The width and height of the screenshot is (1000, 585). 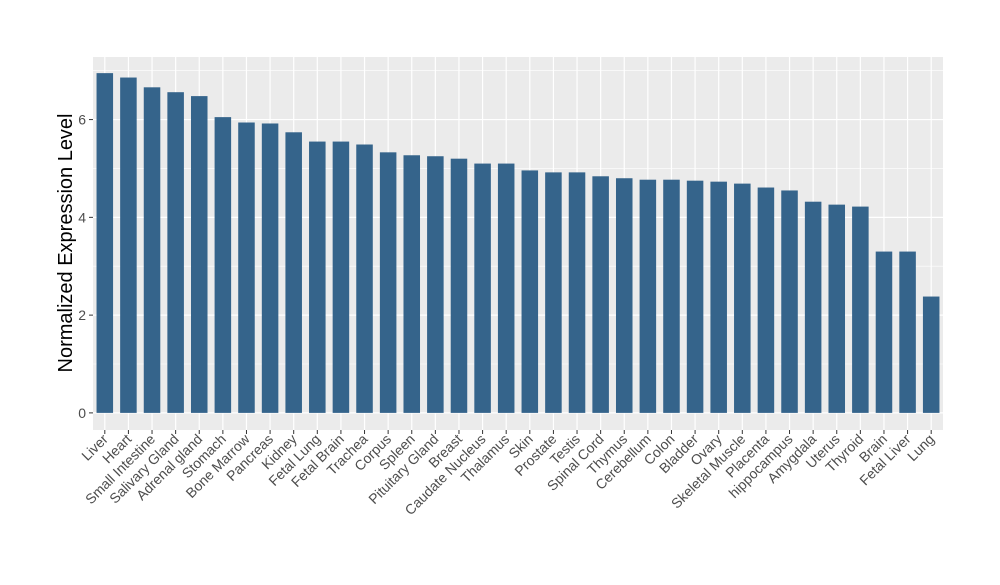 I want to click on bar-spinal-cord, so click(x=600, y=294).